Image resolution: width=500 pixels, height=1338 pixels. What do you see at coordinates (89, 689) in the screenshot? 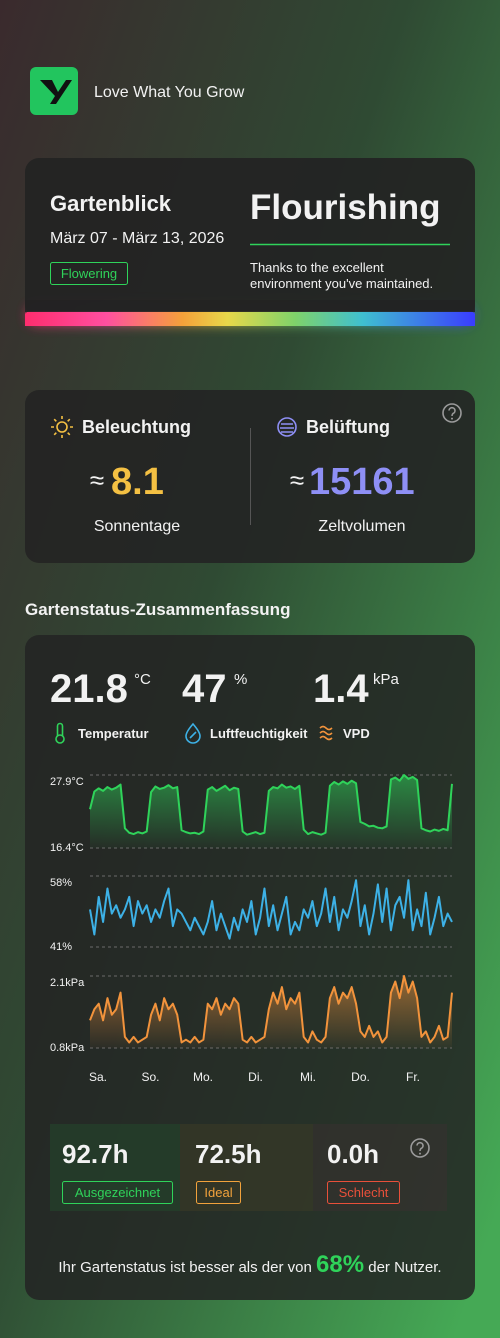
I see `metric-value: 21.8` at bounding box center [89, 689].